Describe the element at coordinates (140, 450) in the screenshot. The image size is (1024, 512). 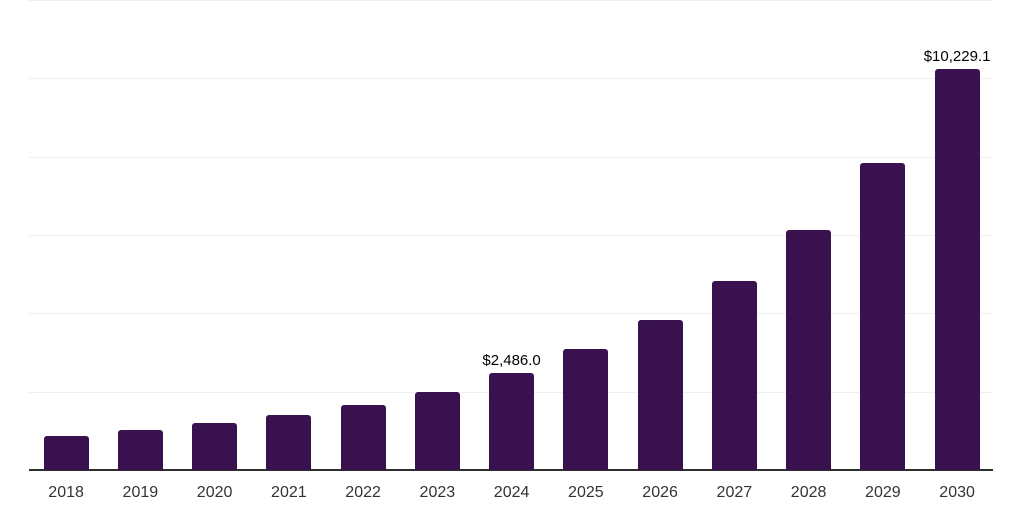
I see `bar-2019` at that location.